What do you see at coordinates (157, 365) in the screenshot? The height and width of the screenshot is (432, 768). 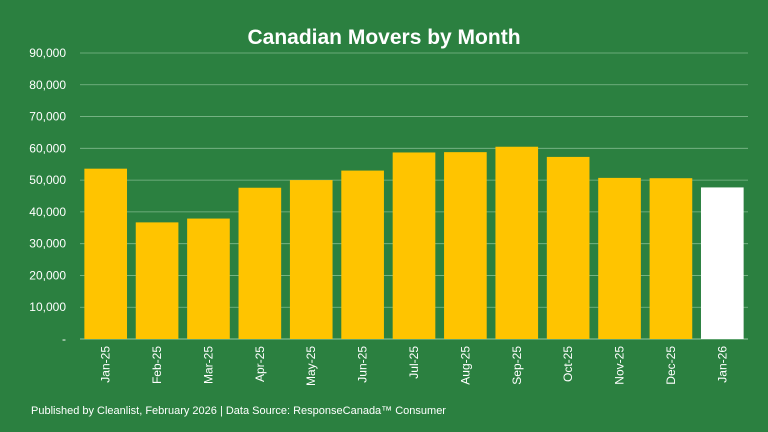 I see `x-tick-label: Feb-25` at bounding box center [157, 365].